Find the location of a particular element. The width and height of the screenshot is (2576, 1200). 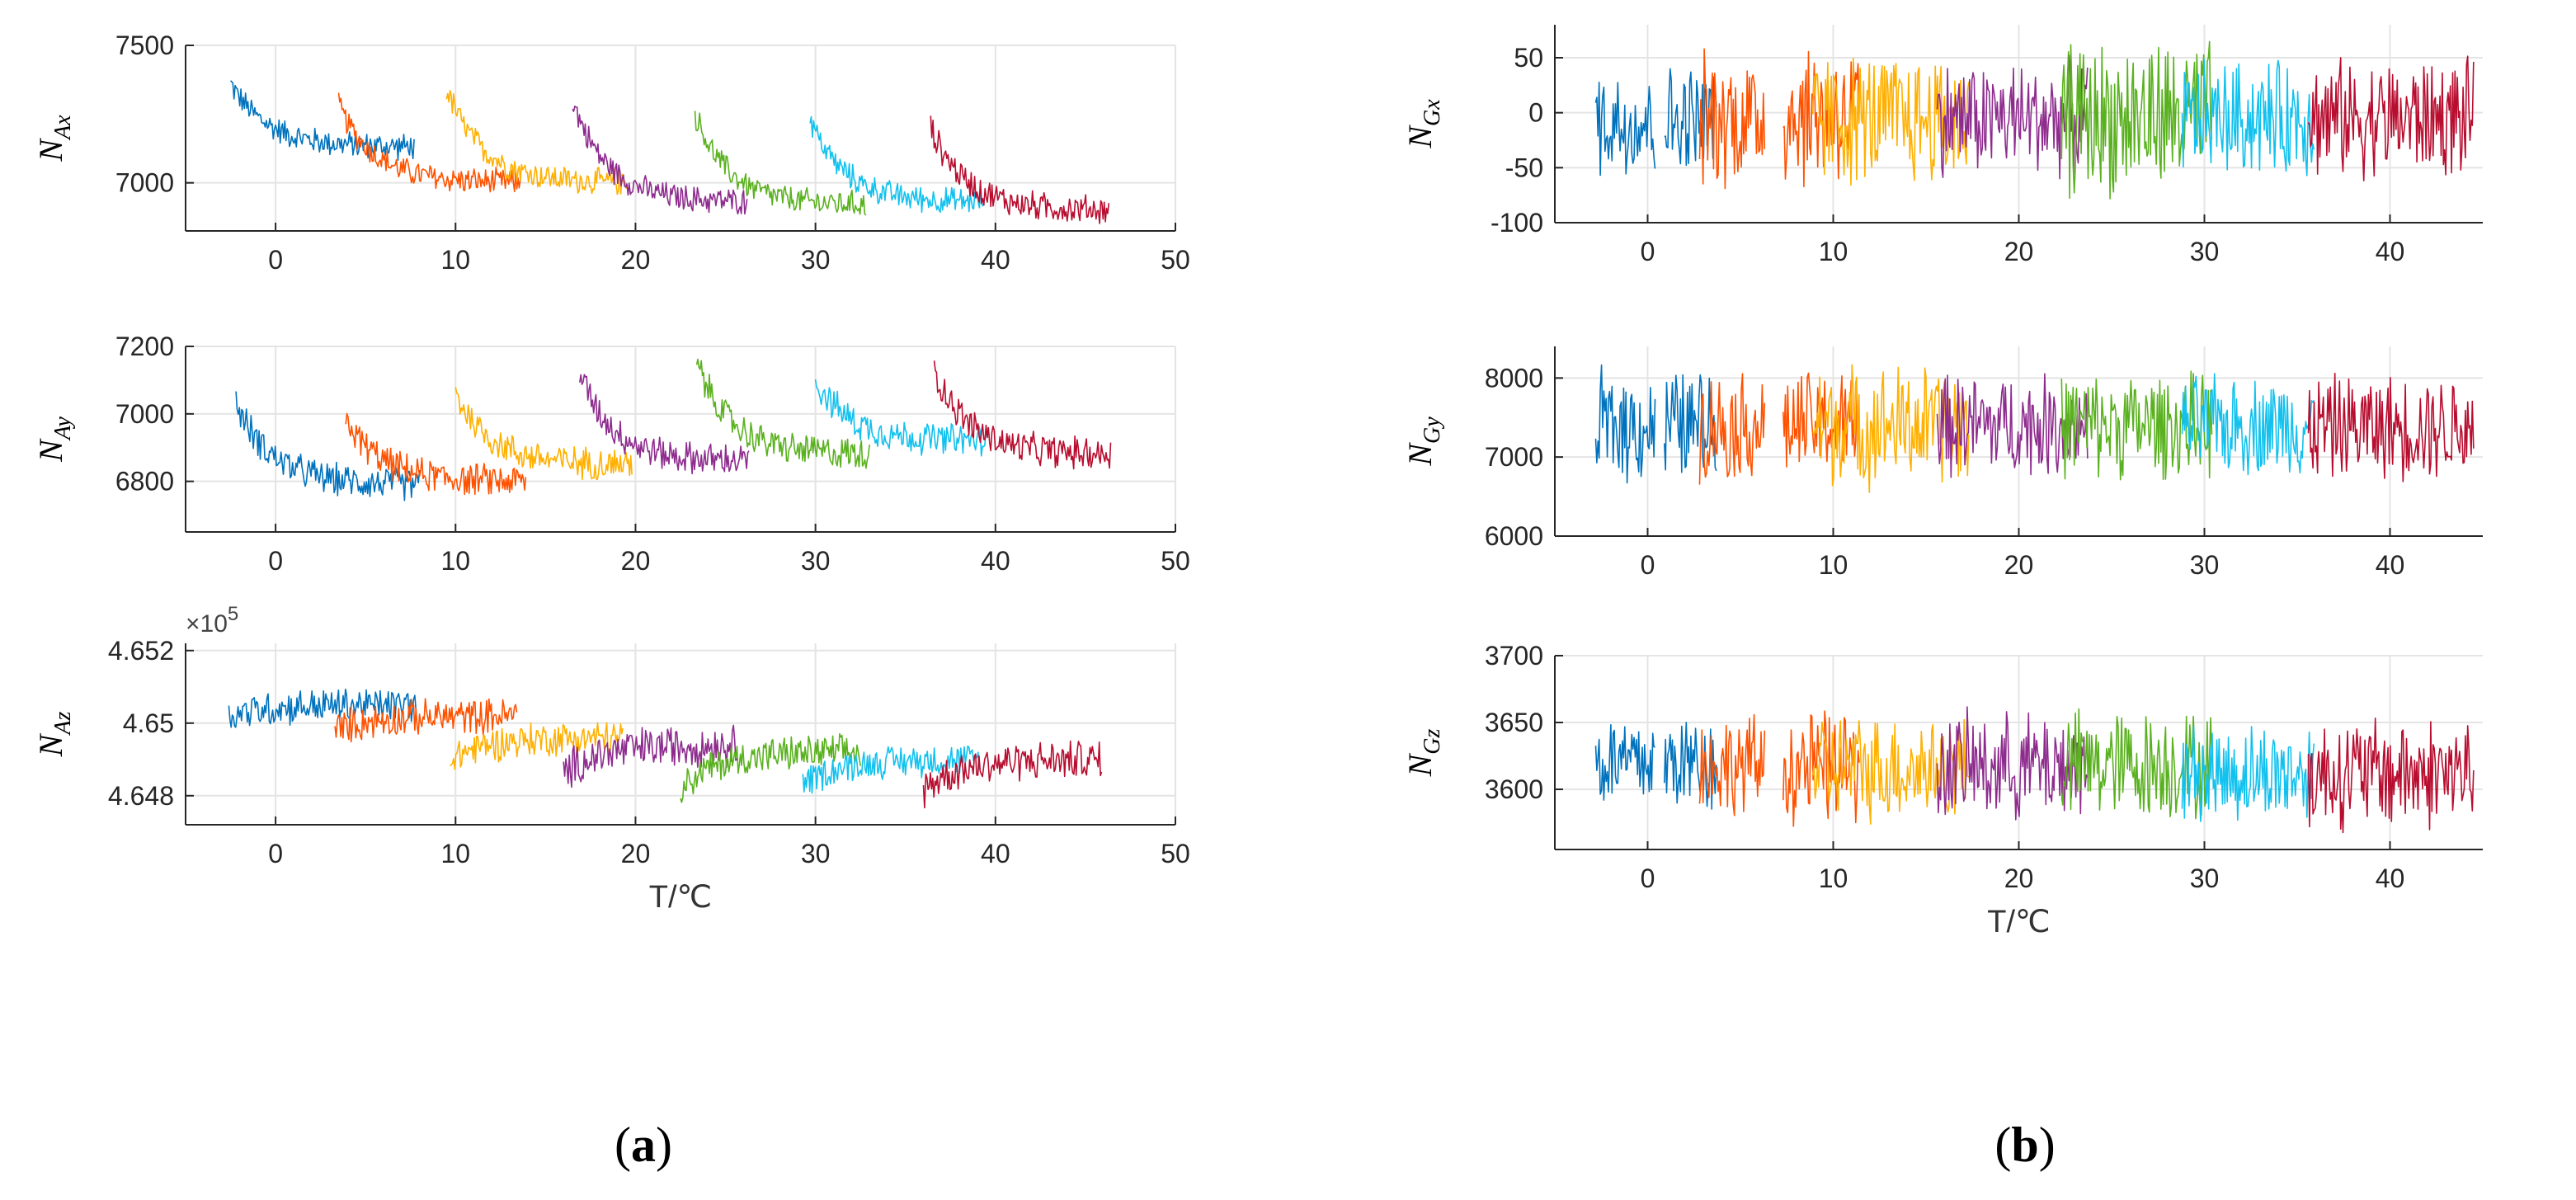

y-tick-label: 8000 is located at coordinates (1514, 378).